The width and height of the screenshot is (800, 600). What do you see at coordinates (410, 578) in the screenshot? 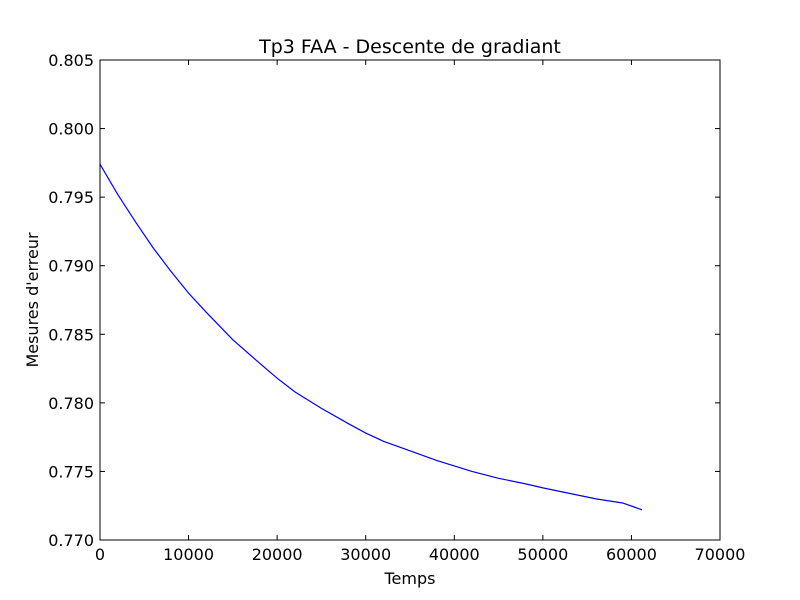
I see `x-axis-label: Temps` at bounding box center [410, 578].